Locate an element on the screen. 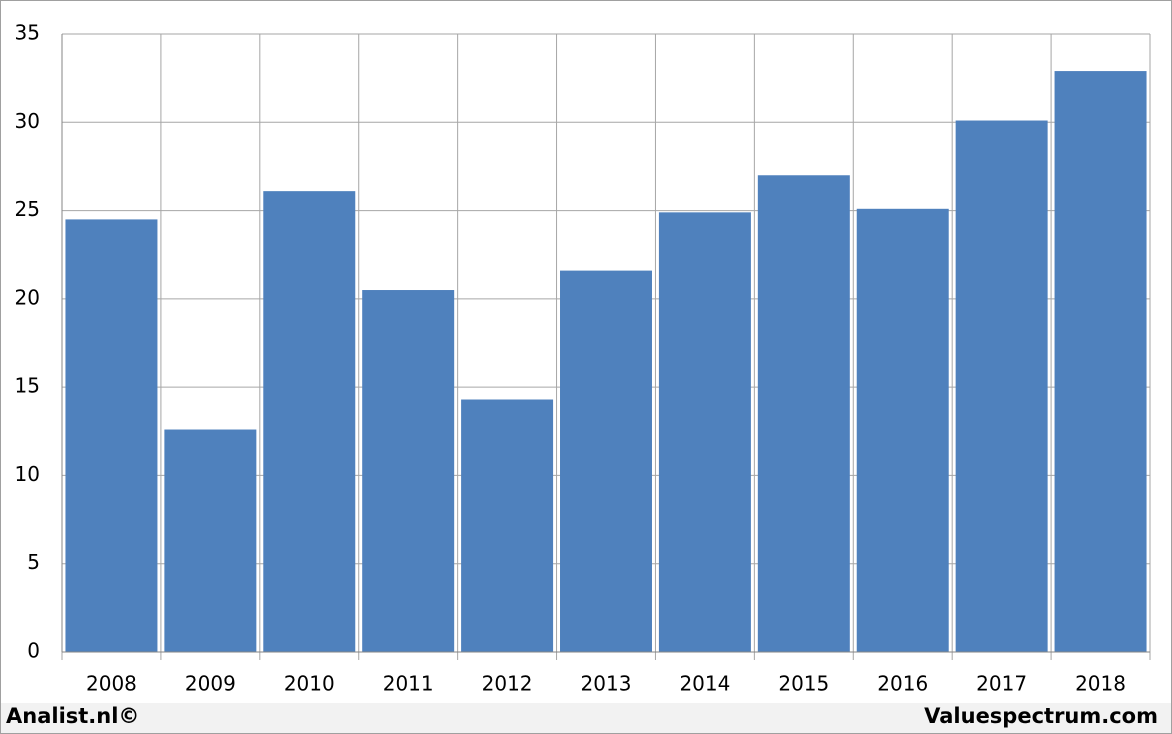  y-tick-label: 5 is located at coordinates (33, 562).